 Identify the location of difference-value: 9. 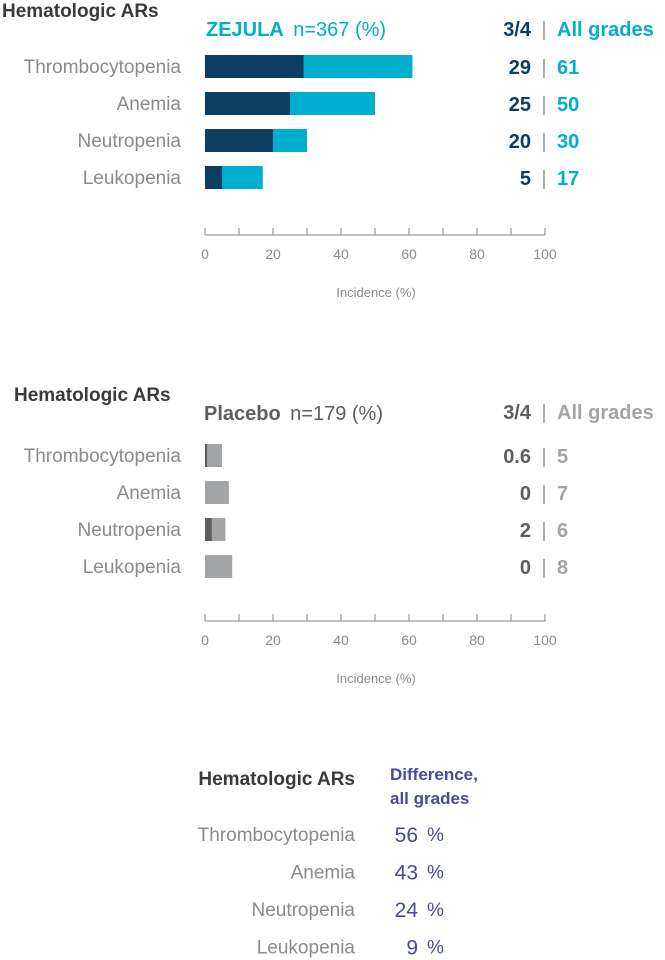
(412, 948).